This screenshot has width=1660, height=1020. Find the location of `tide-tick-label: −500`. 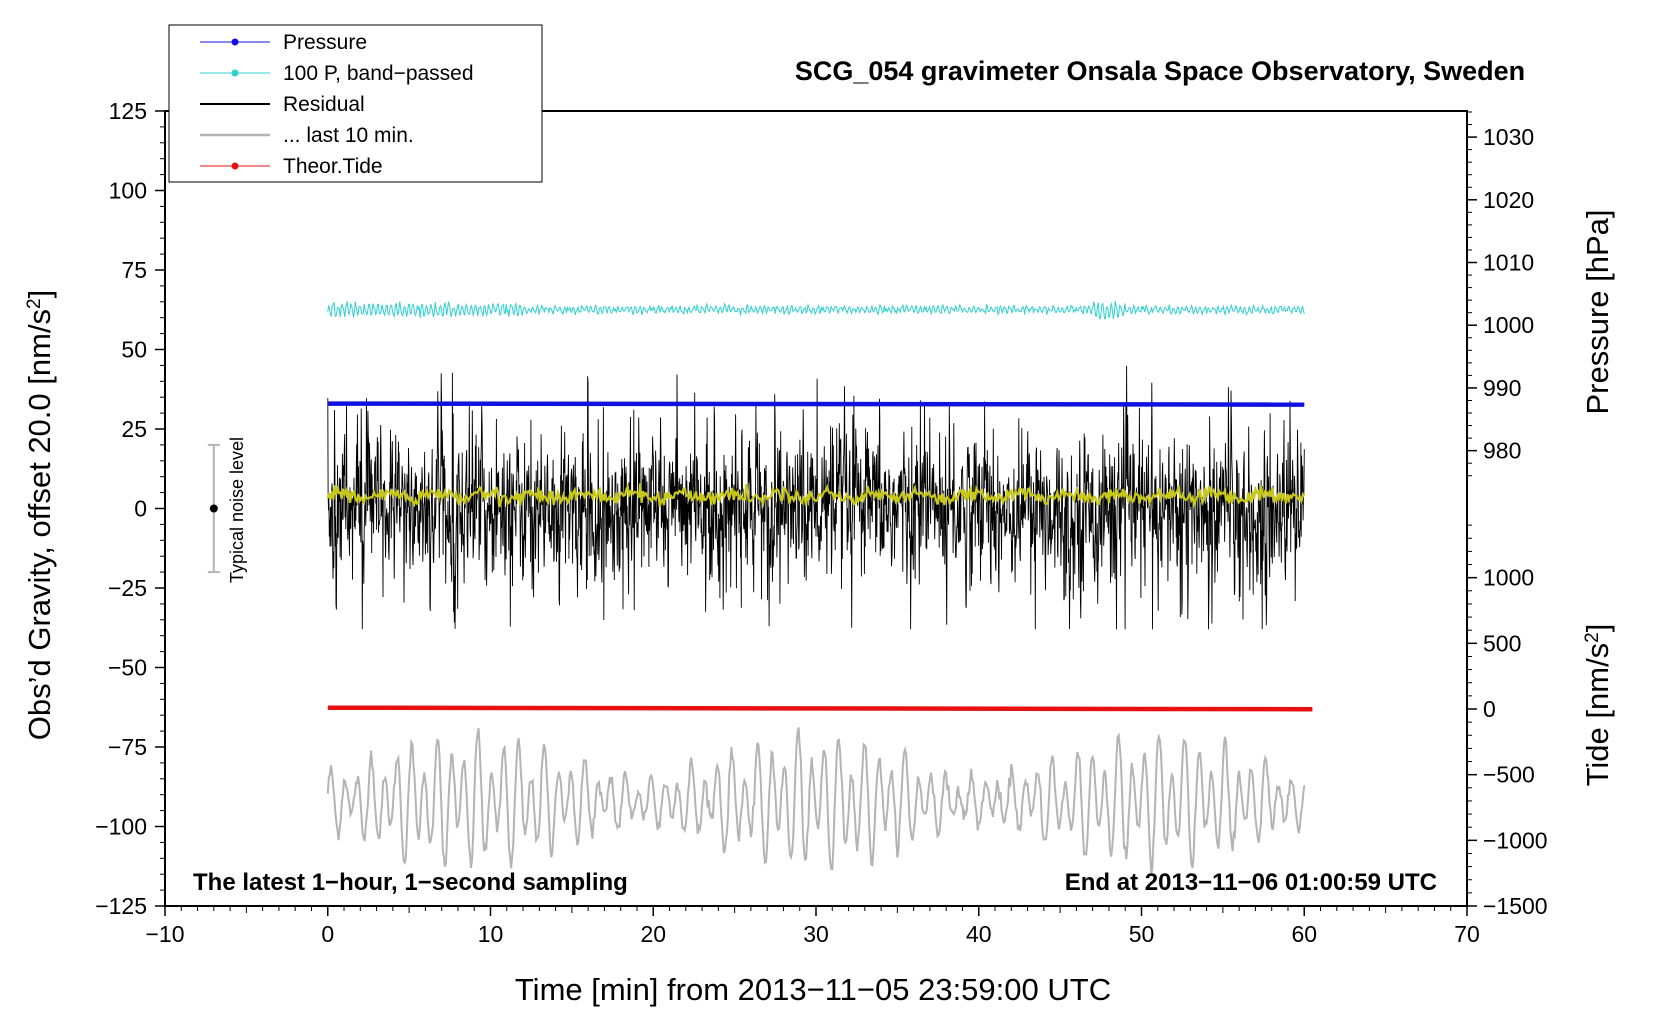

tide-tick-label: −500 is located at coordinates (1509, 775).